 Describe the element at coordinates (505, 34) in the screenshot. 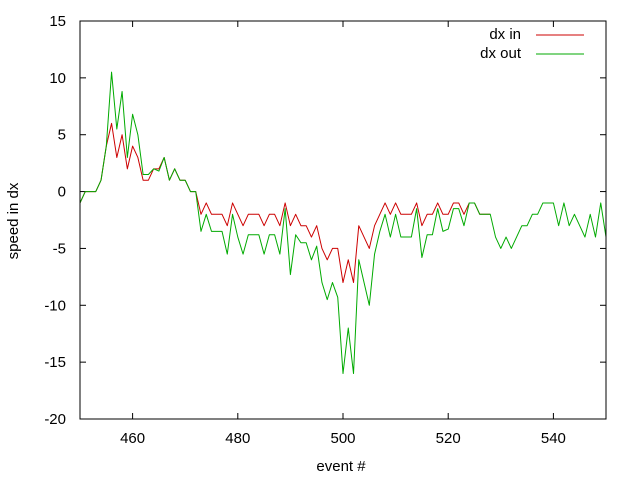

I see `legend-label-dx-in: dx in` at that location.